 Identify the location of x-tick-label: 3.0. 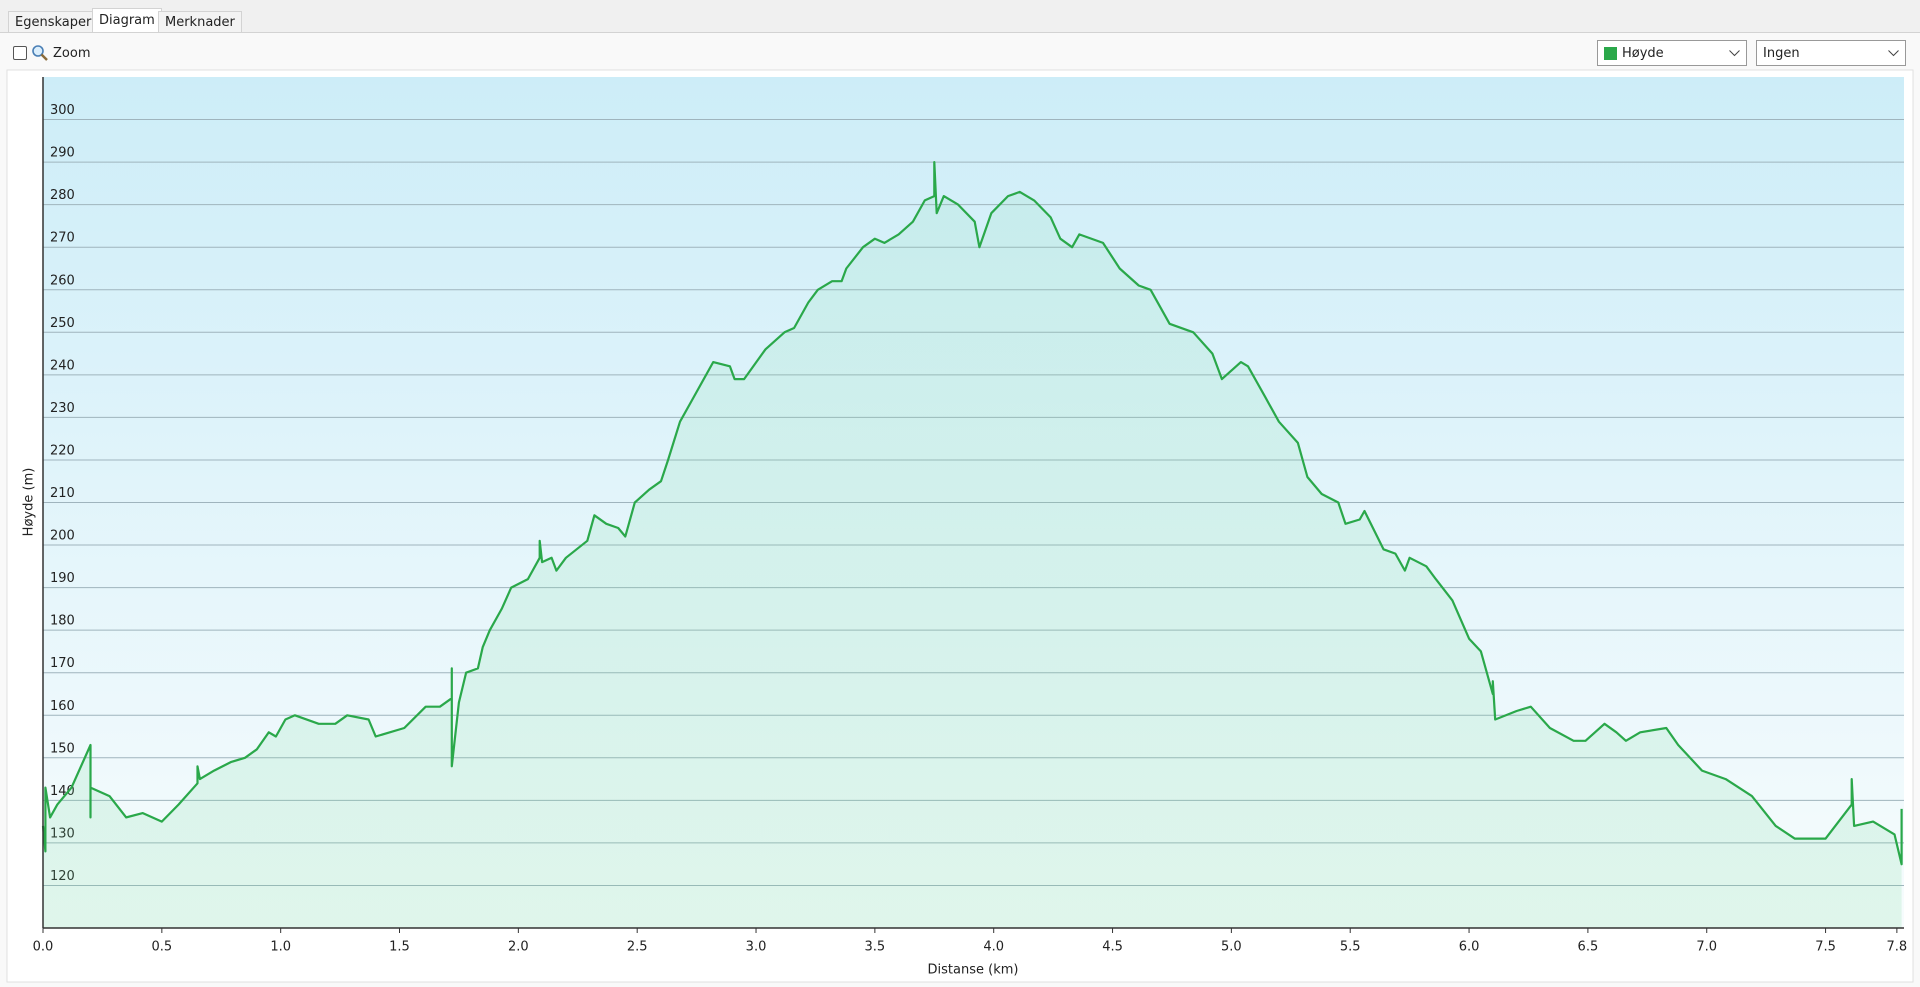
(756, 947).